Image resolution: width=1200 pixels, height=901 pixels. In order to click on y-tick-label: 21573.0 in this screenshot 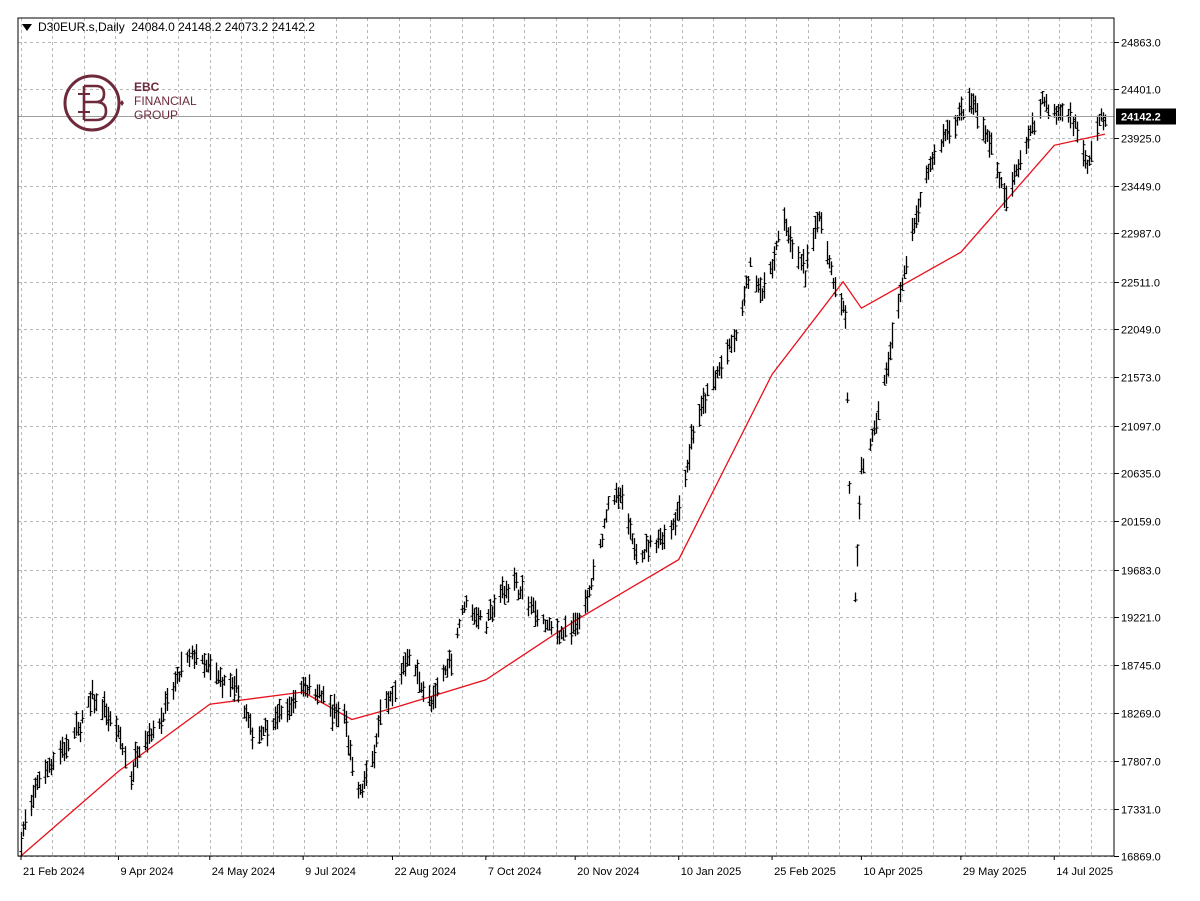, I will do `click(1141, 379)`.